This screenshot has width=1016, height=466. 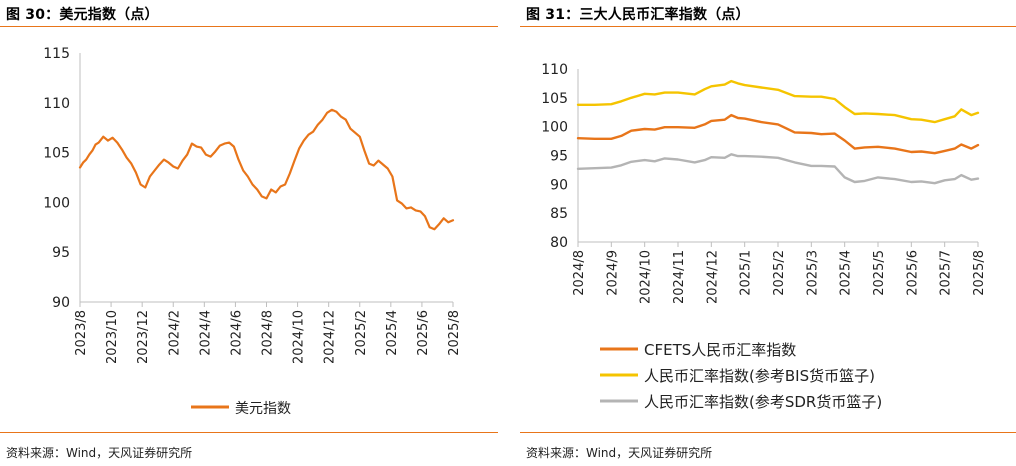 What do you see at coordinates (249, 432) in the screenshot?
I see `source-rule-left` at bounding box center [249, 432].